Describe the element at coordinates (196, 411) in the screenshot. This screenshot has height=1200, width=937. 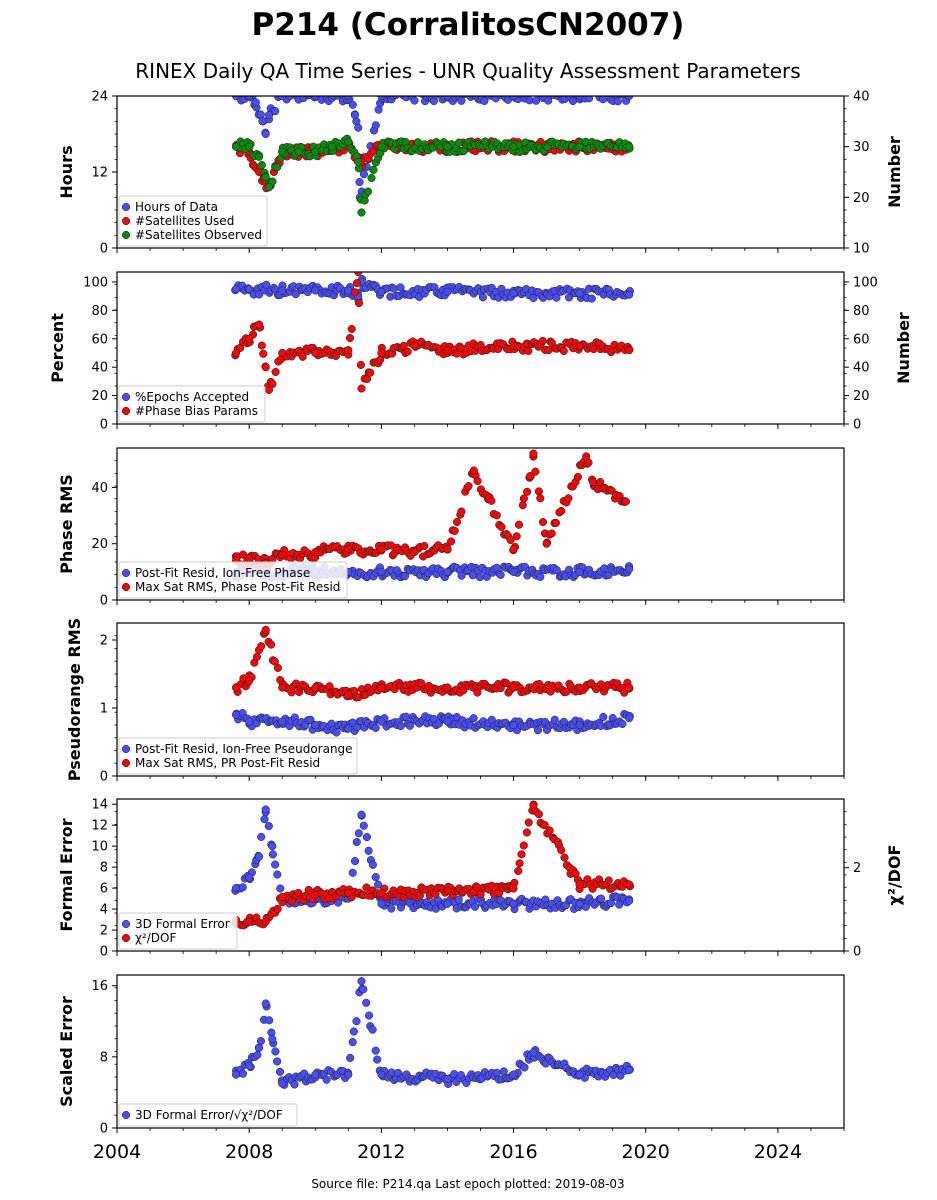
I see `legend-label: #Phase Bias Params` at that location.